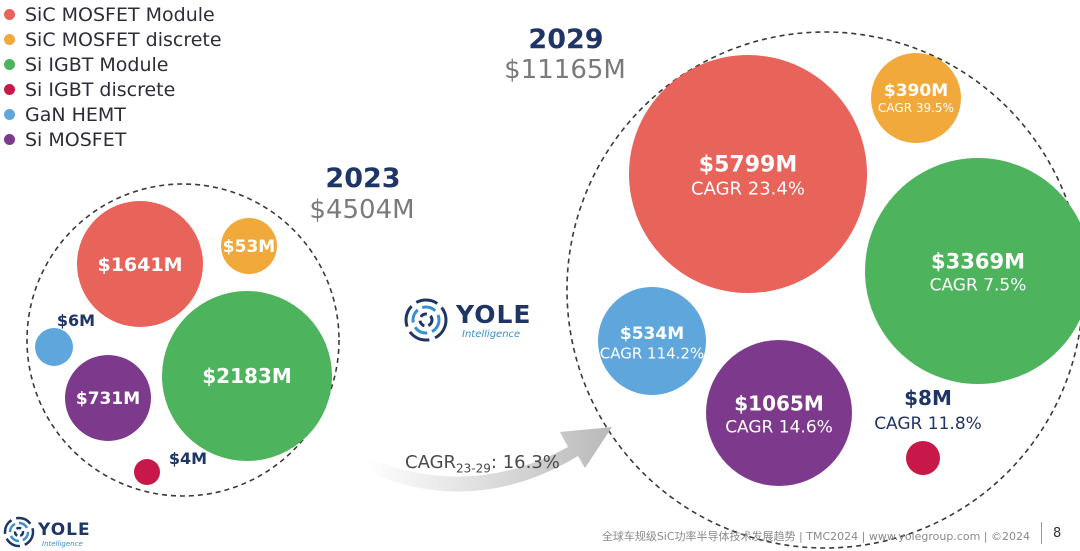  What do you see at coordinates (748, 164) in the screenshot?
I see `bubble-2029-value: $5799M` at bounding box center [748, 164].